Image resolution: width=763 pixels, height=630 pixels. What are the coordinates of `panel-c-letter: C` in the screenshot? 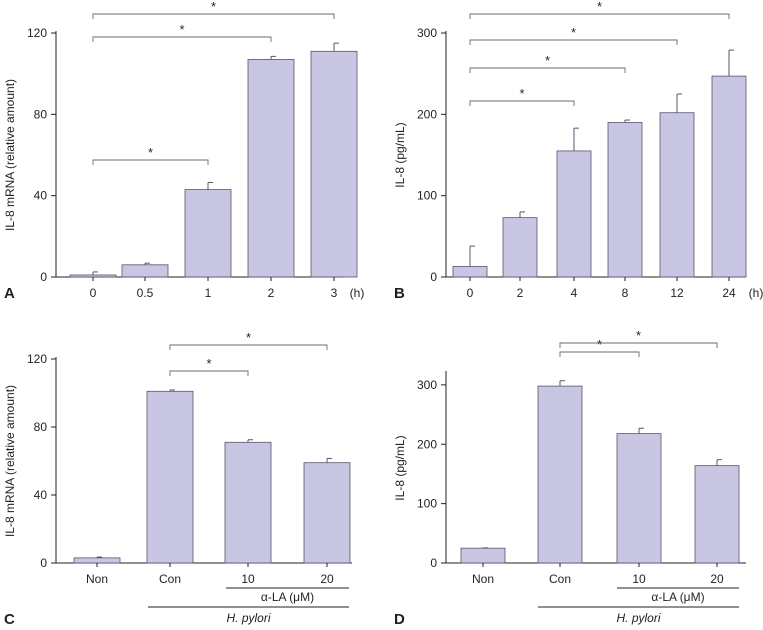 It's located at (9, 619).